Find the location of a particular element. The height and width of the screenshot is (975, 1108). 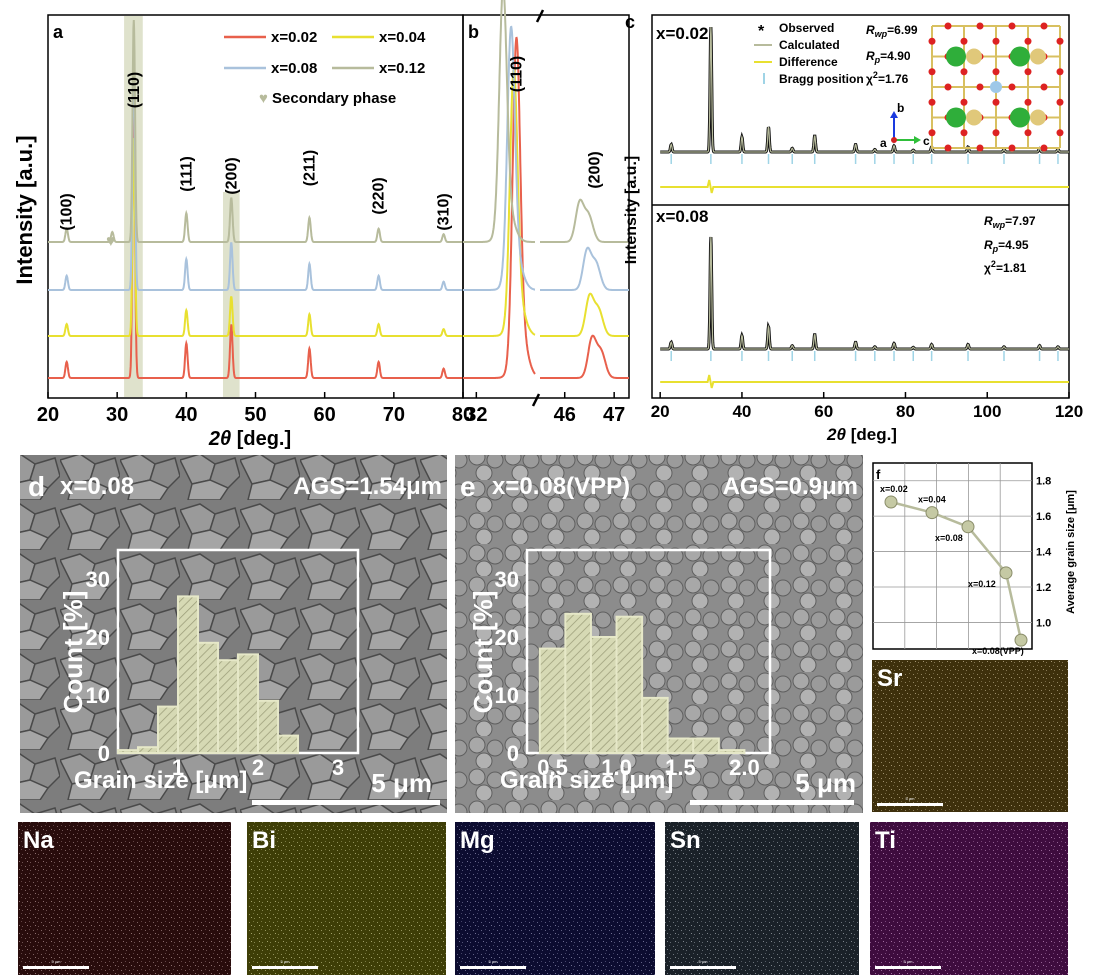

svg-text: b is located at coordinates (900, 108).